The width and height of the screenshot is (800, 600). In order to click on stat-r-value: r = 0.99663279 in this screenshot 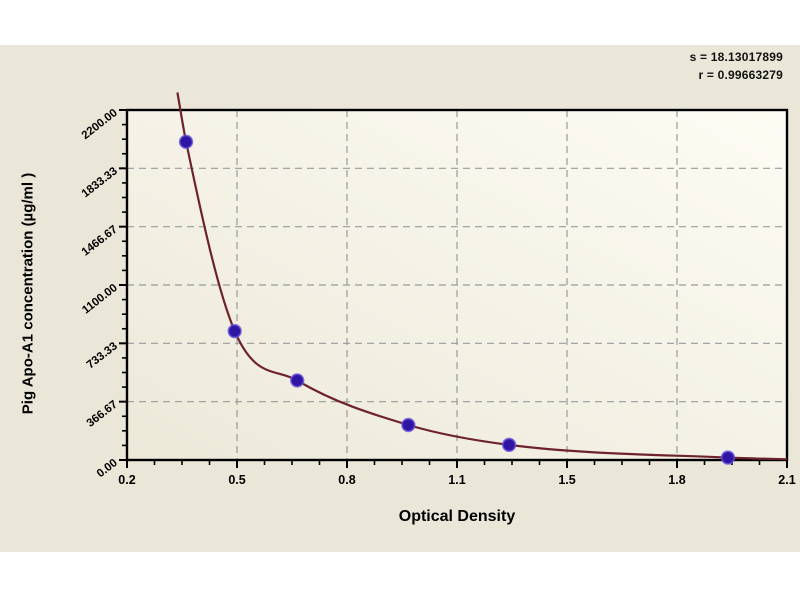, I will do `click(740, 75)`.